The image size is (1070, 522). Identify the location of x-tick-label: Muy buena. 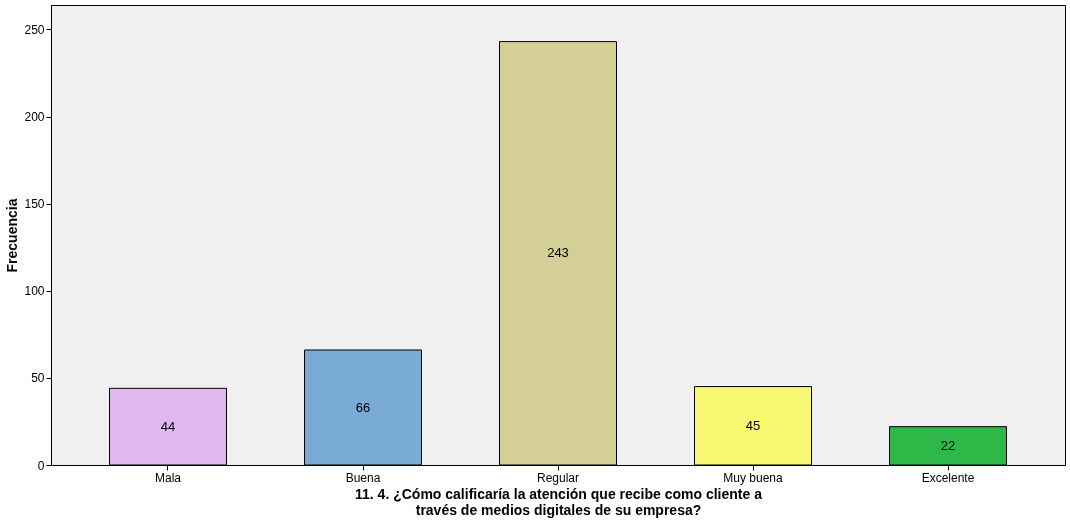
(753, 477).